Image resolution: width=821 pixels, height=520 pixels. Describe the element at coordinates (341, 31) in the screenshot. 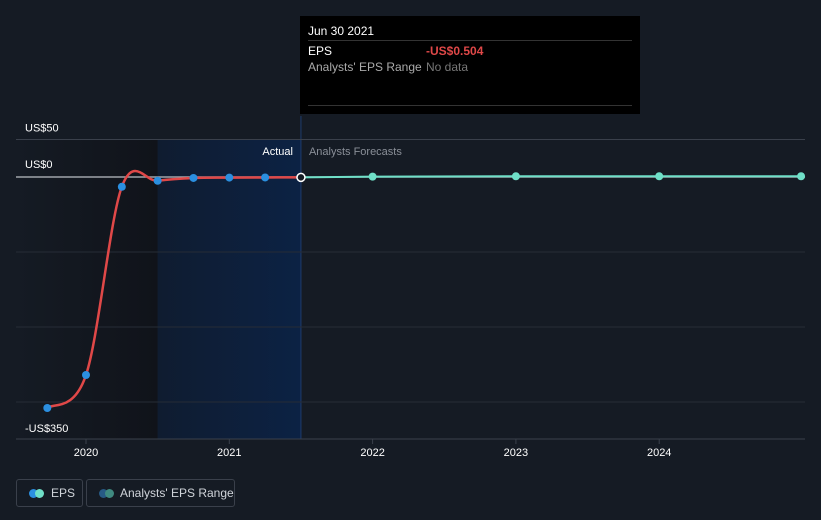

I see `tooltip-date: Jun 30 2021` at that location.